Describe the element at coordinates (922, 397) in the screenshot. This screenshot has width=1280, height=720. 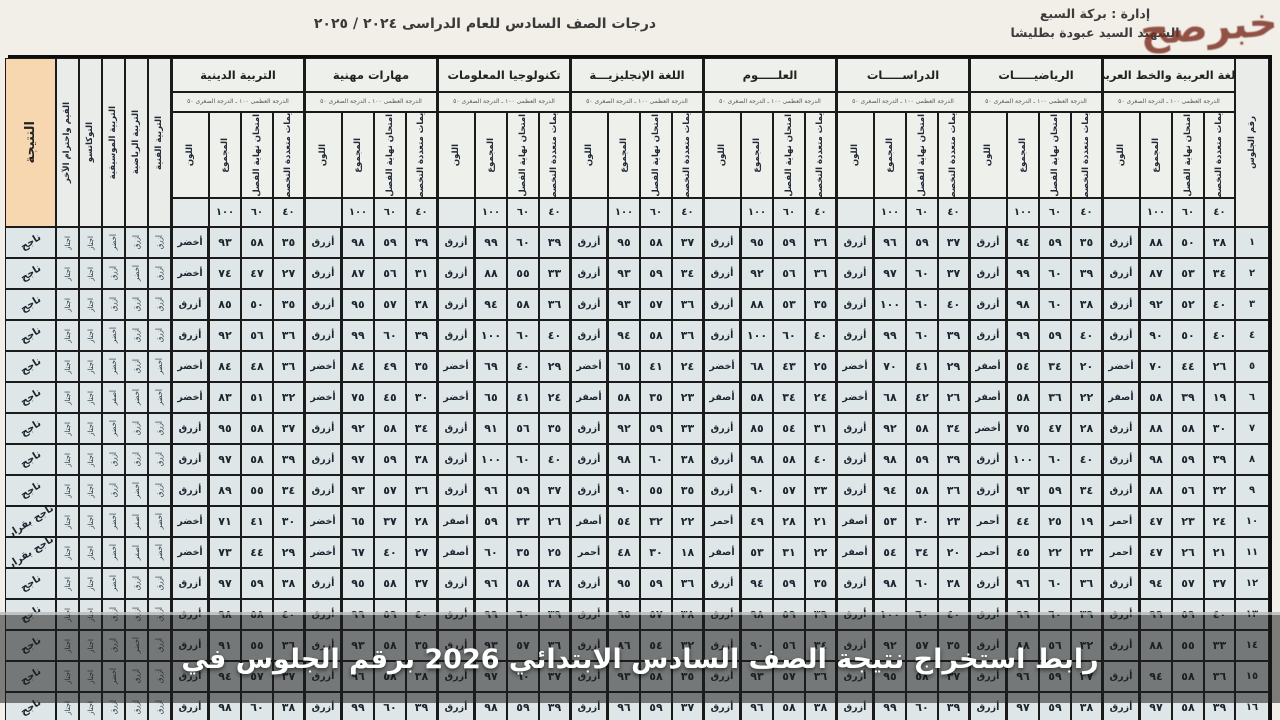
I see `exam-mark-cell: ٤٢` at that location.